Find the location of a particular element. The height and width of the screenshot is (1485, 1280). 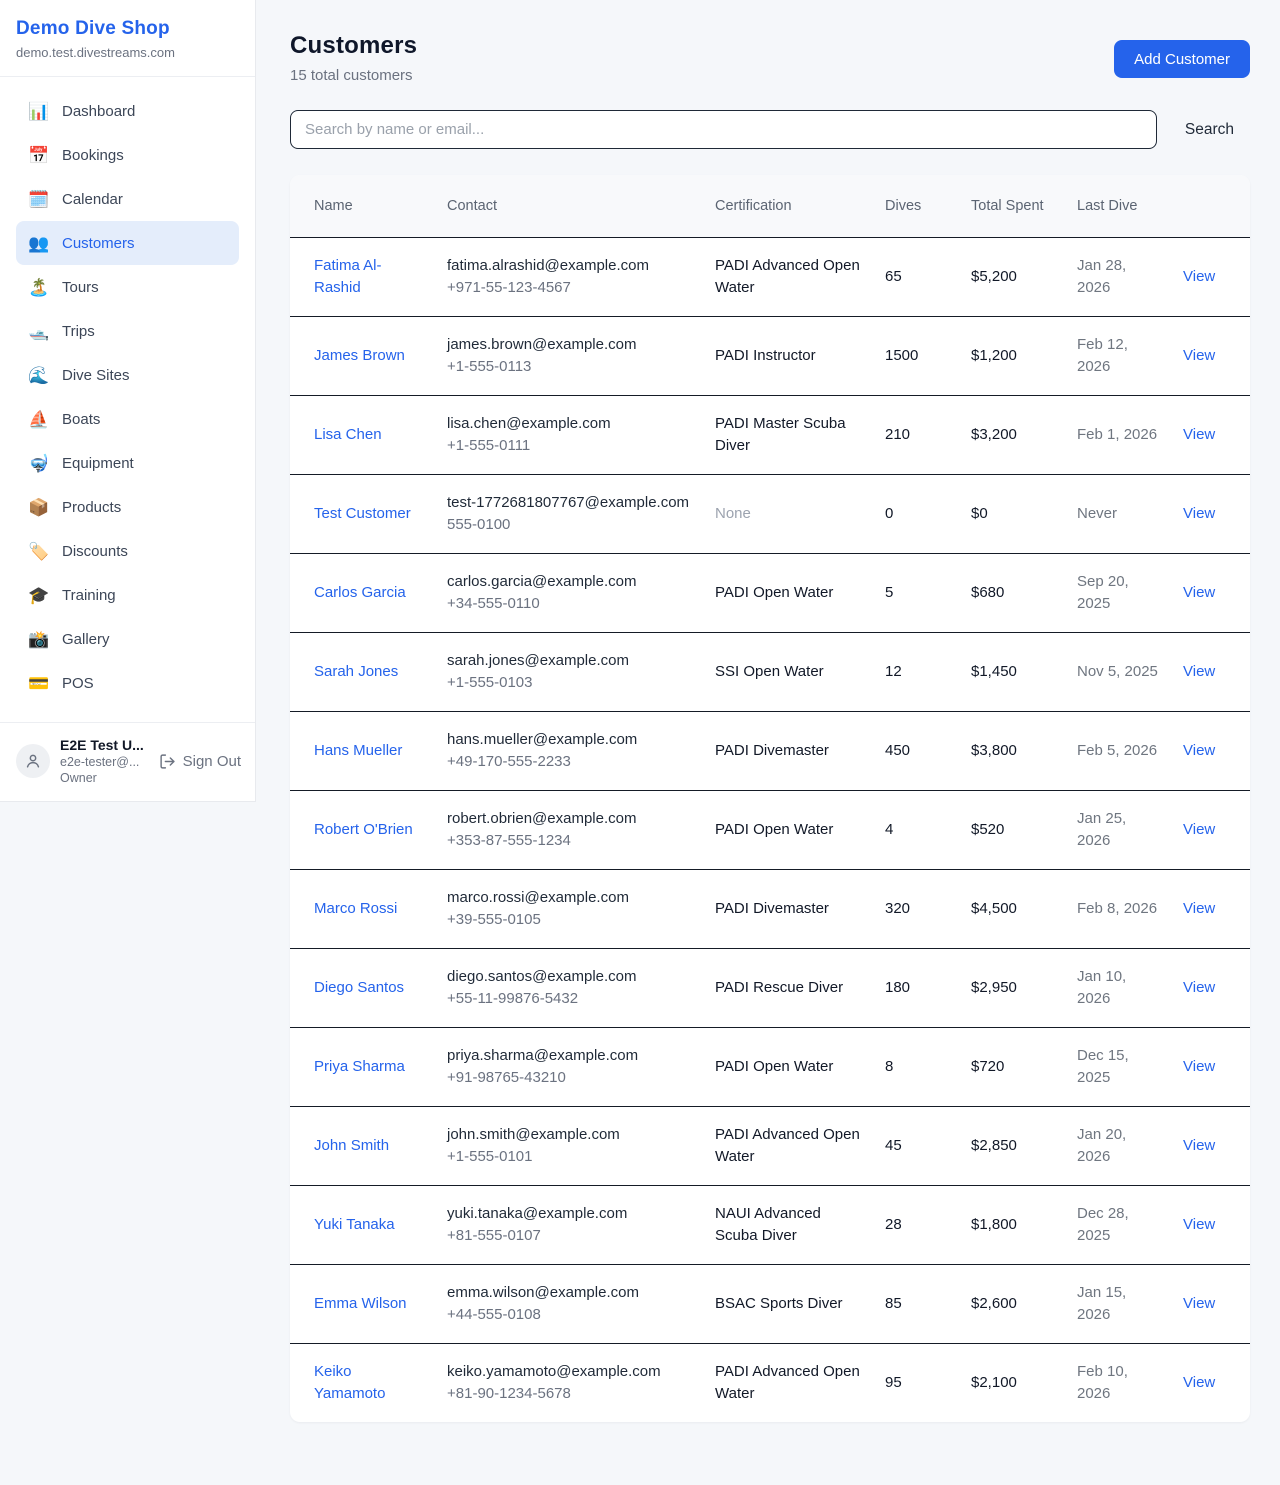

sign-out-button: Sign Out is located at coordinates (200, 761).